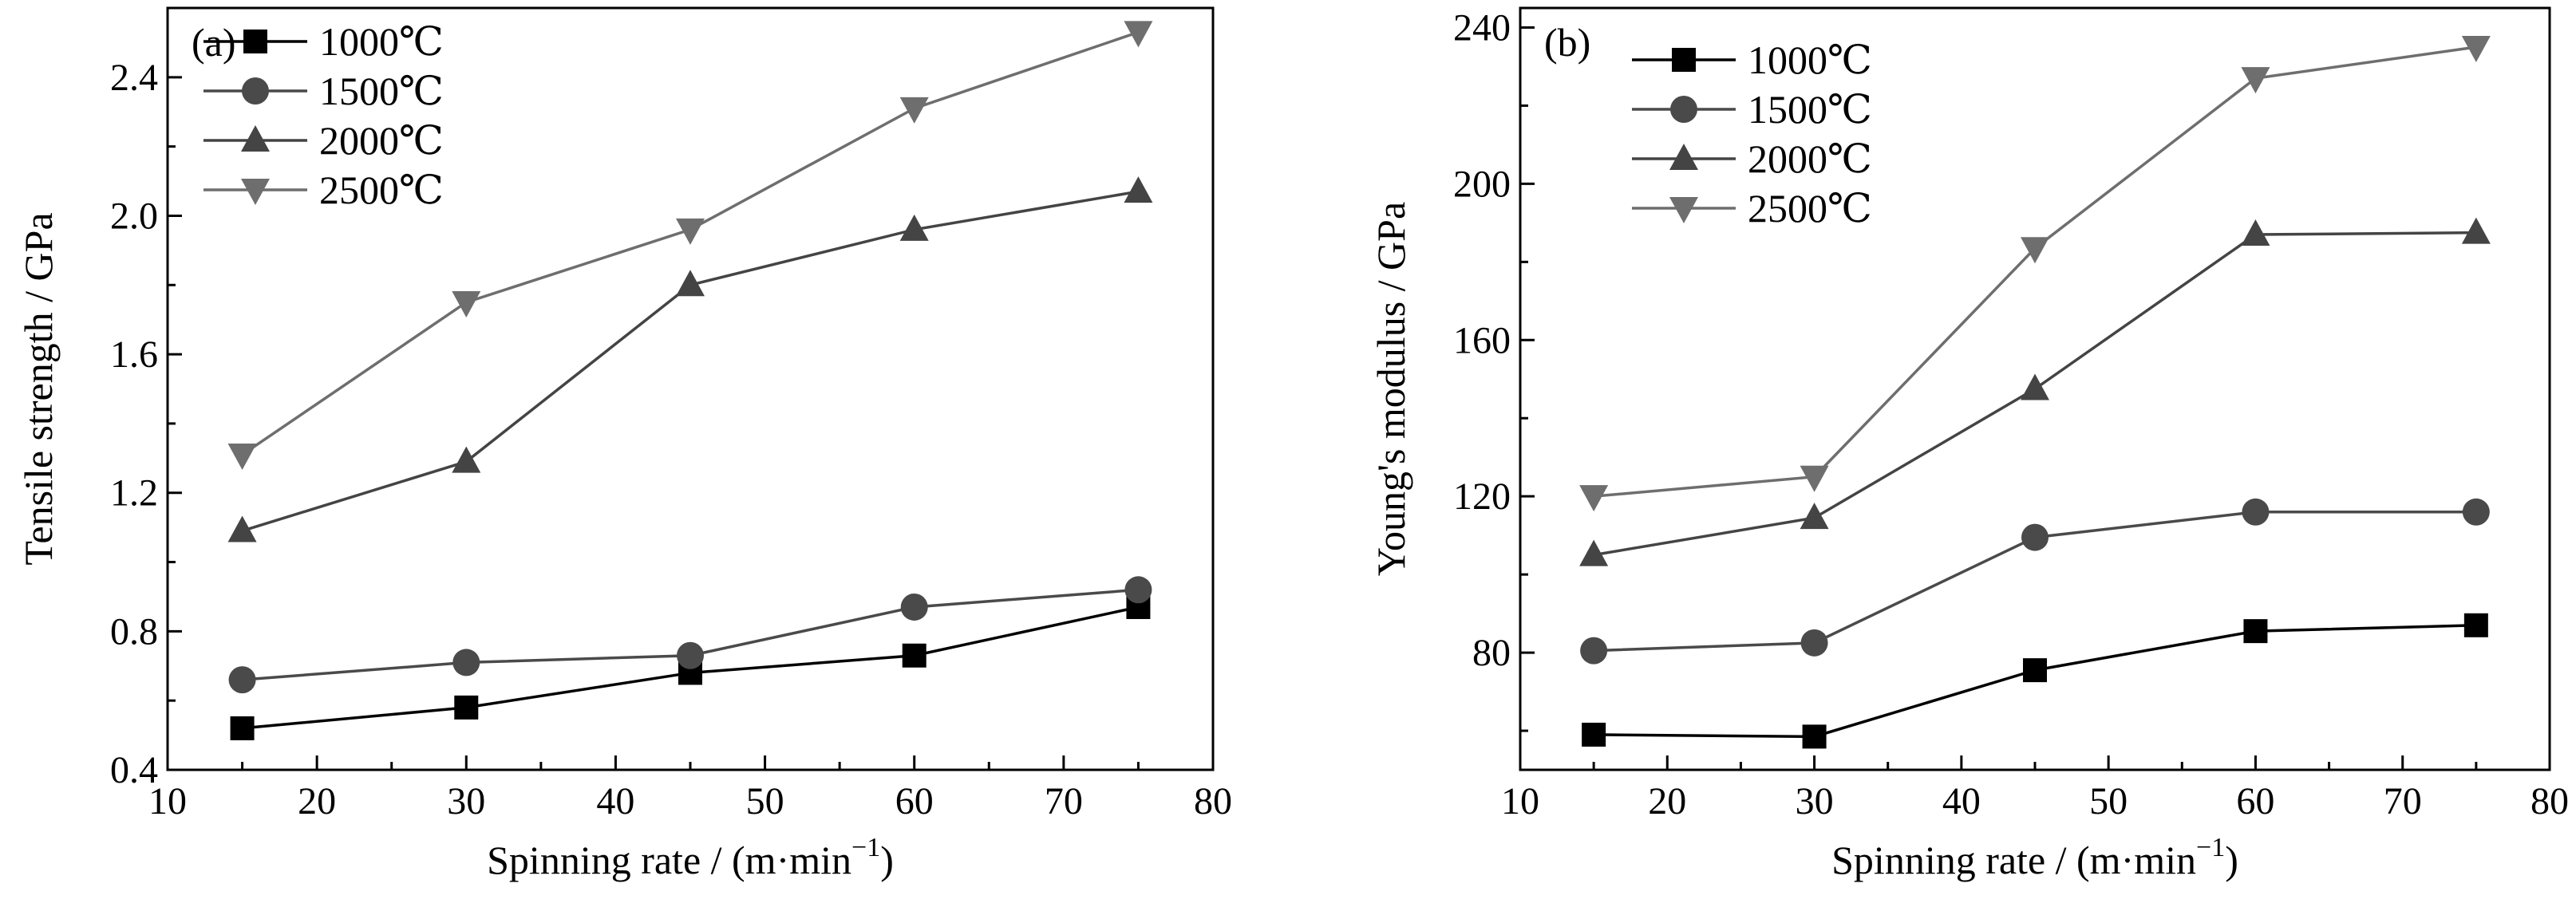 This screenshot has width=2576, height=923. What do you see at coordinates (134, 631) in the screenshot?
I see `y-tick-label: 0.8` at bounding box center [134, 631].